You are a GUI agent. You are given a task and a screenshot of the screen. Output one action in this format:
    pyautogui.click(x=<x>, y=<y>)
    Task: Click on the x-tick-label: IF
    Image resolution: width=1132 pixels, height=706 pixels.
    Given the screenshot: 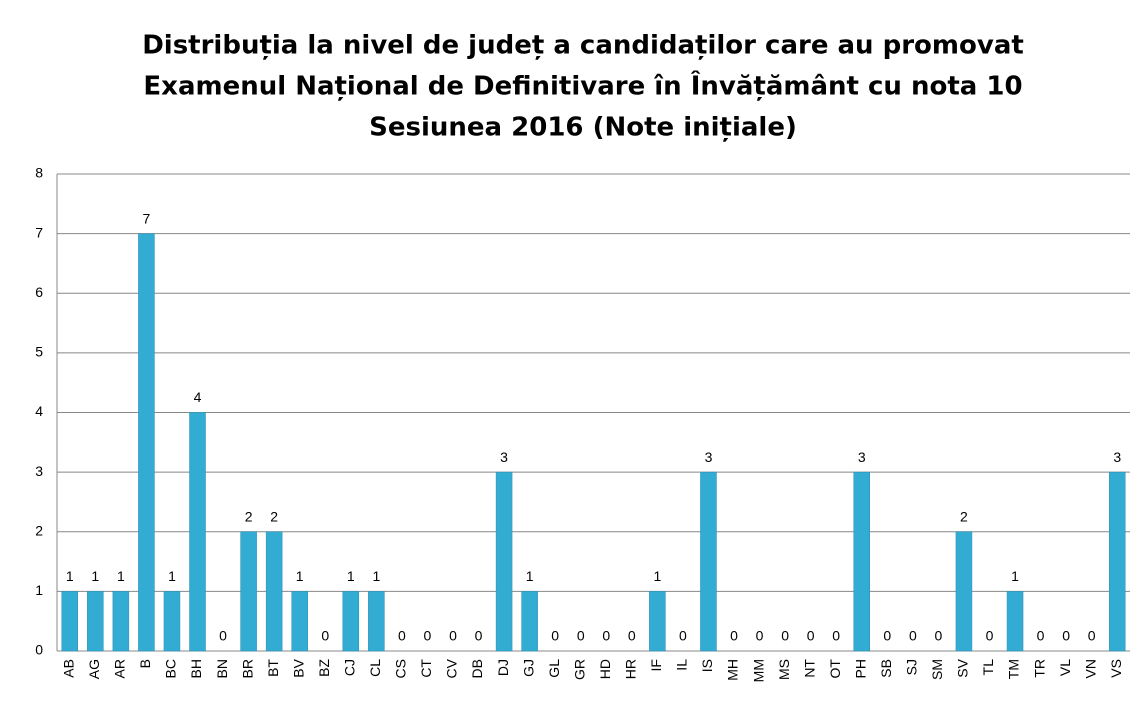 What is the action you would take?
    pyautogui.click(x=656, y=665)
    